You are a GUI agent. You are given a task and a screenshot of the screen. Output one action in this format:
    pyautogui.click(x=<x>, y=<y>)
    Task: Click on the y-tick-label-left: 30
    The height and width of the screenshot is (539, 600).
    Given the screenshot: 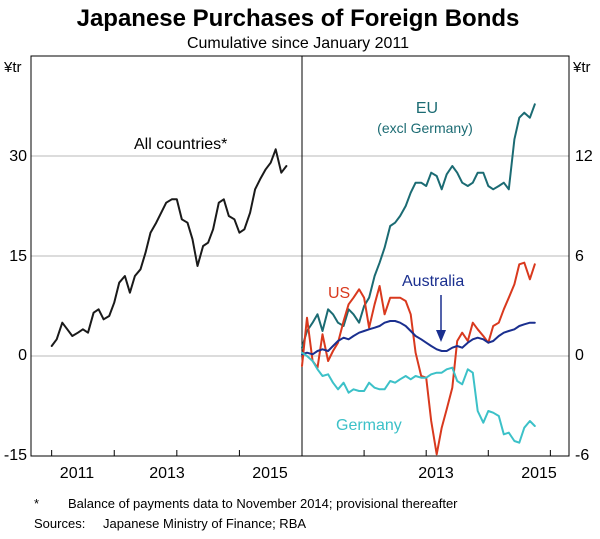 What is the action you would take?
    pyautogui.click(x=18, y=156)
    